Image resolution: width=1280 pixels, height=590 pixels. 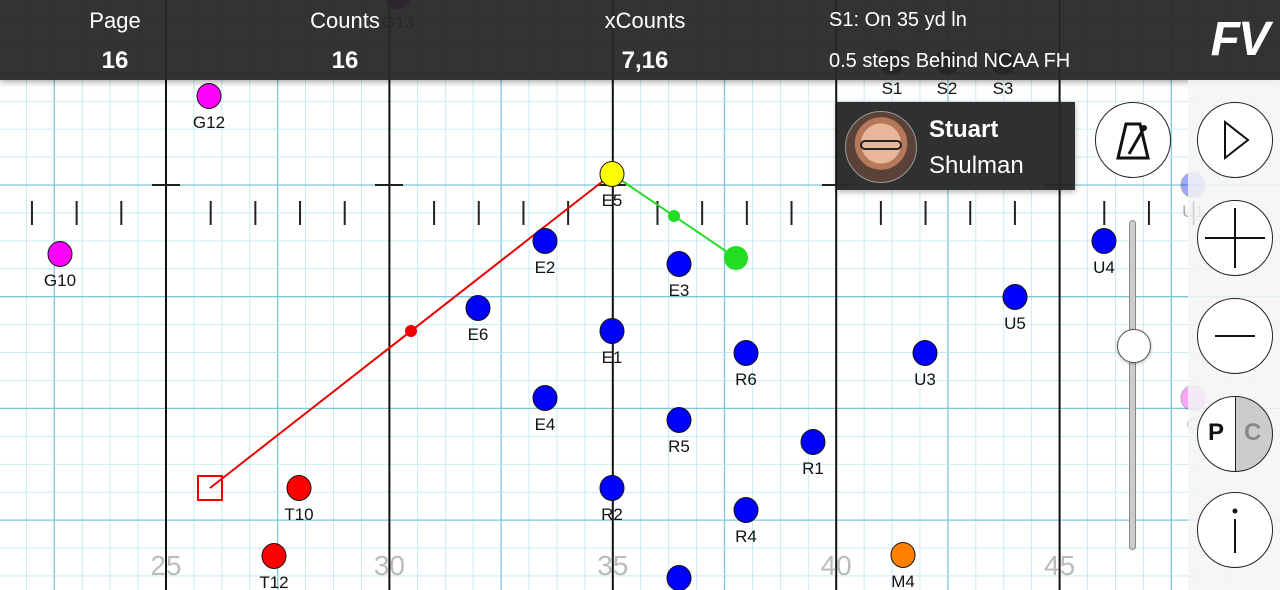 What do you see at coordinates (892, 88) in the screenshot?
I see `performer-label: S1` at bounding box center [892, 88].